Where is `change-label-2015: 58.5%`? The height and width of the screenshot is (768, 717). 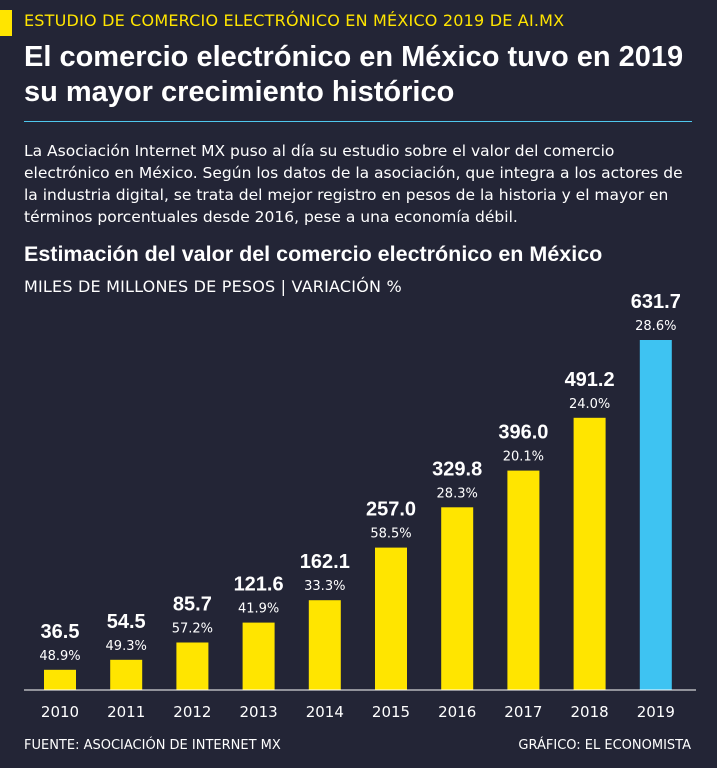
change-label-2015: 58.5% is located at coordinates (390, 534).